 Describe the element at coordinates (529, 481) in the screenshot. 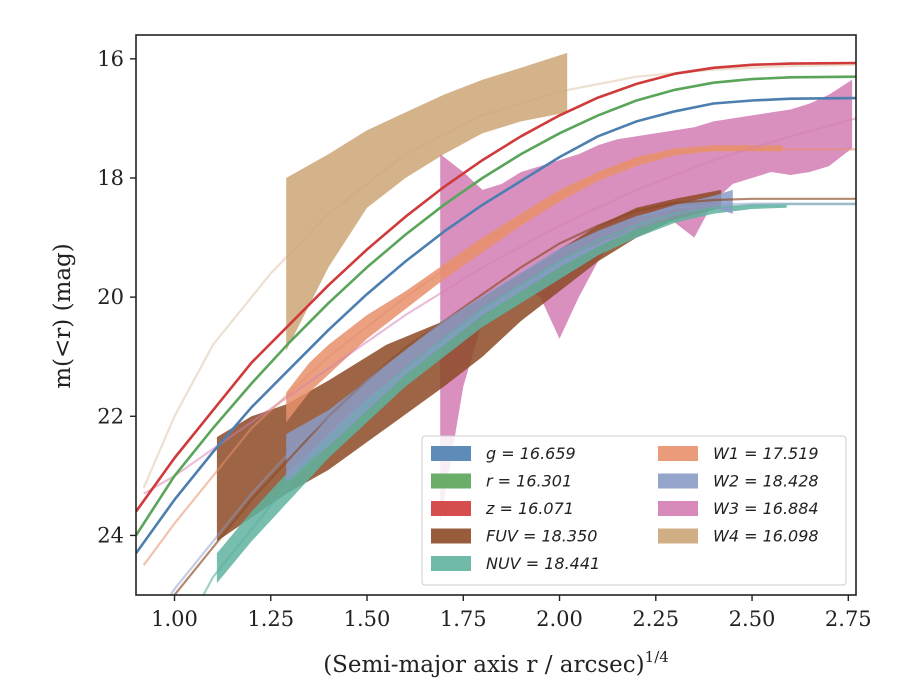

I see `legend-label-r: r = 16.301` at that location.